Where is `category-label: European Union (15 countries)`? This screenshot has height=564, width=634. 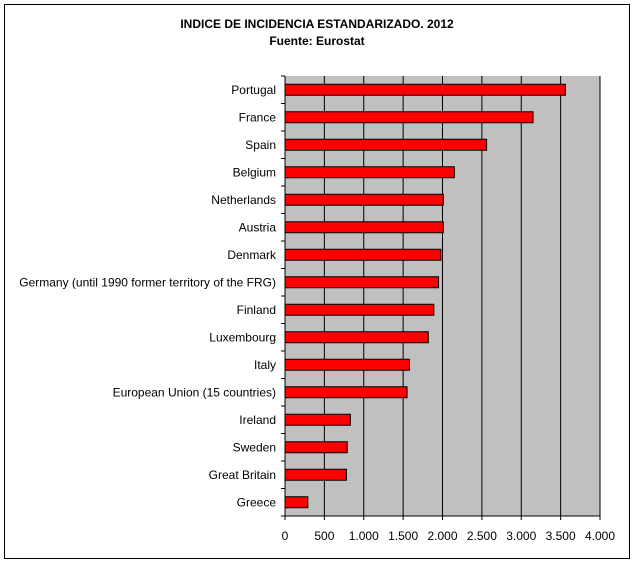 category-label: European Union (15 countries) is located at coordinates (194, 392).